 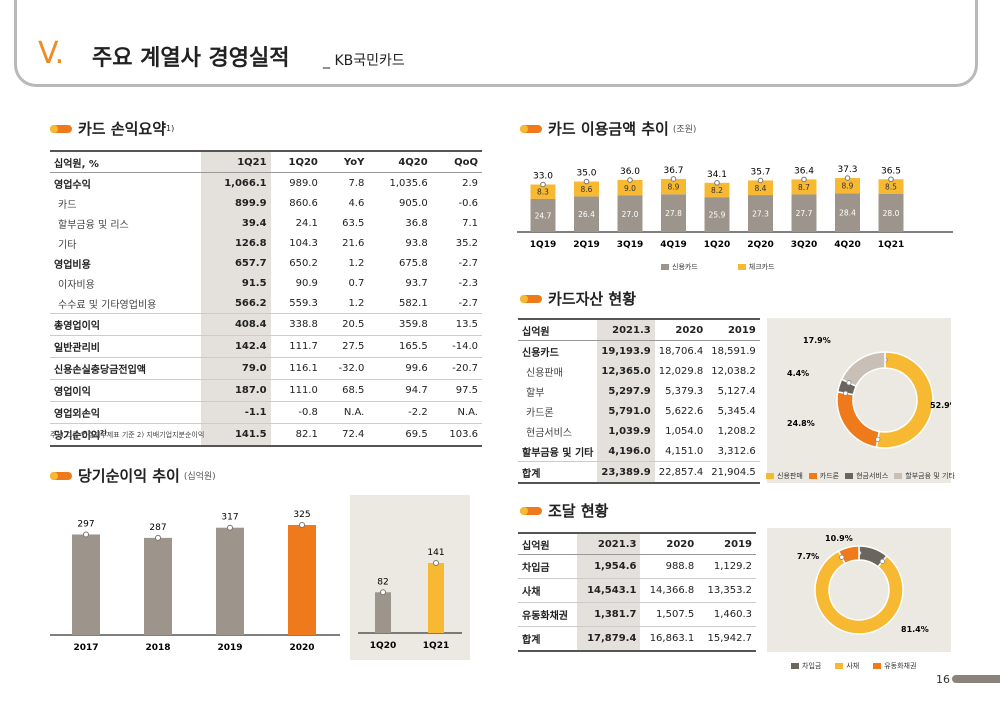 What do you see at coordinates (717, 245) in the screenshot?
I see `usage-tick-label: 1Q20` at bounding box center [717, 245].